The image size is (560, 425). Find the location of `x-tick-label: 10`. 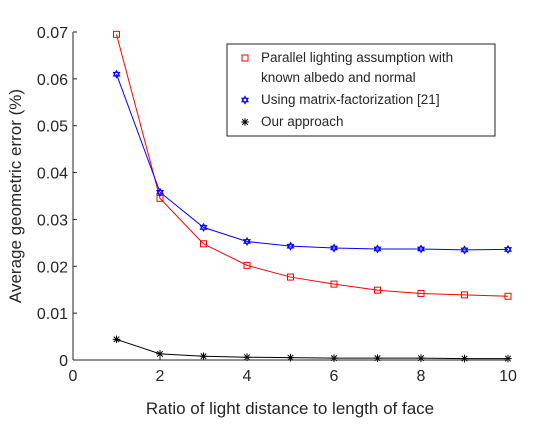

x-tick-label: 10 is located at coordinates (508, 376).